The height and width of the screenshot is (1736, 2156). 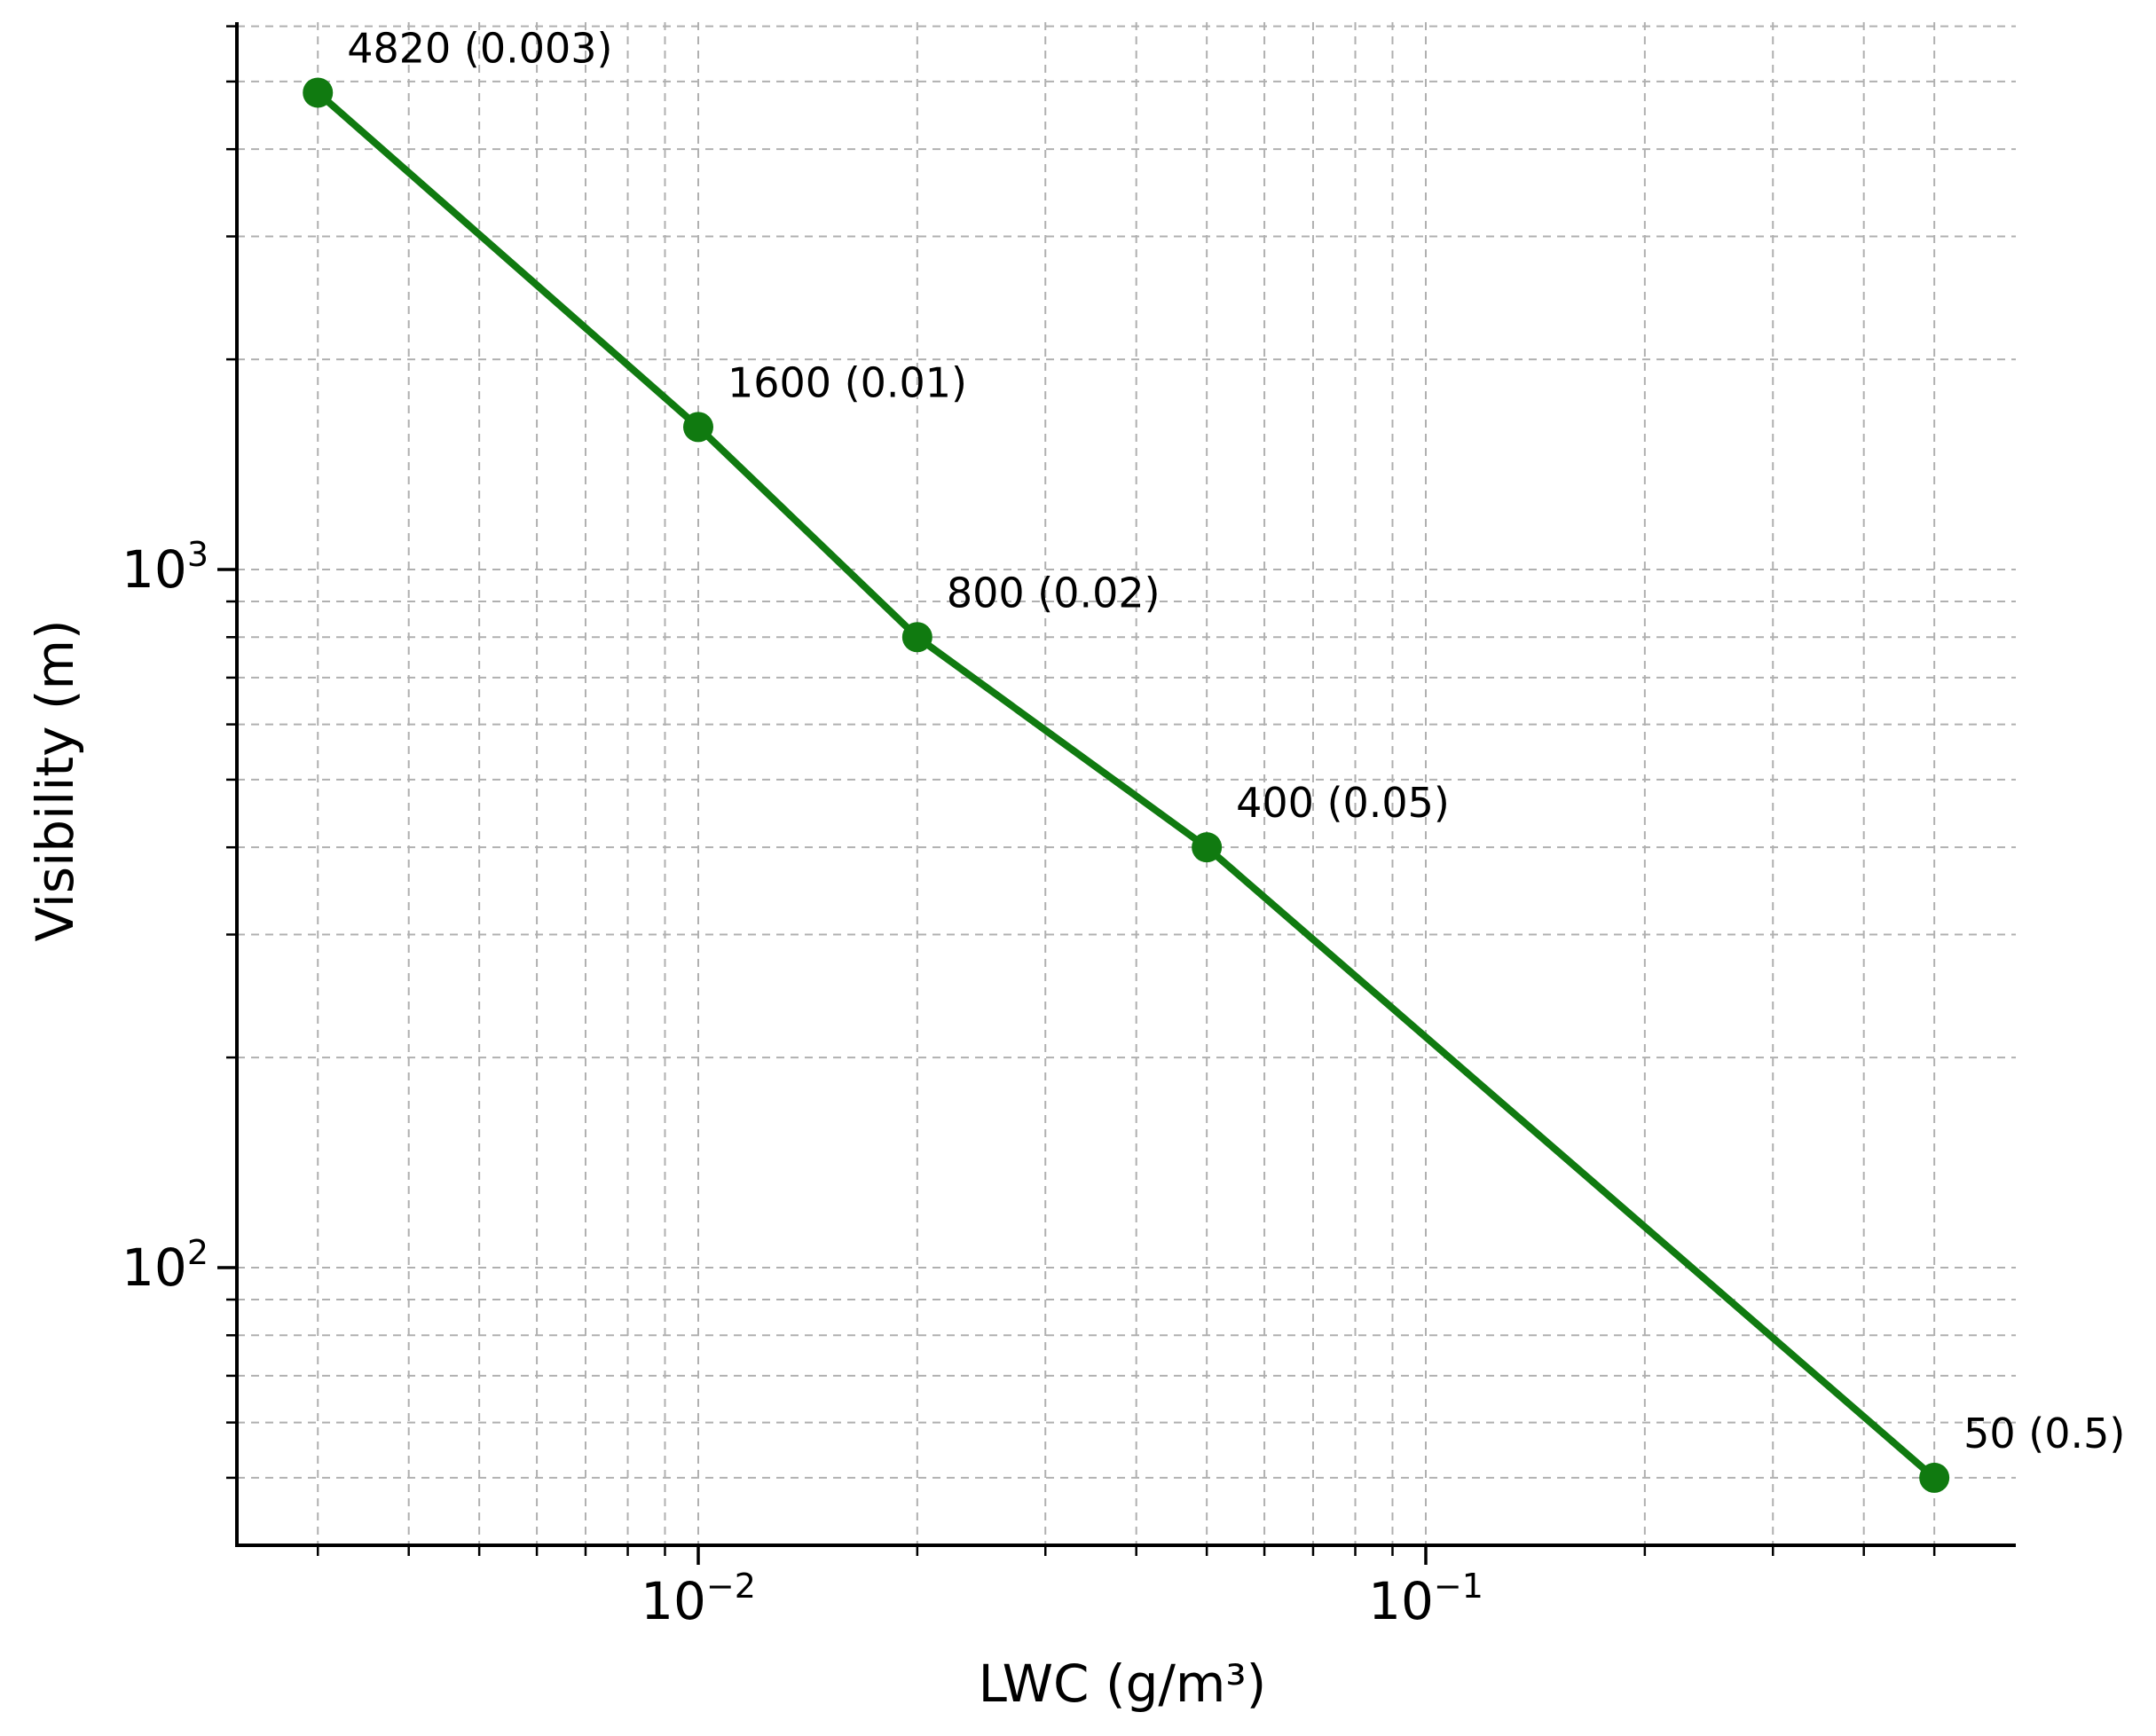 What do you see at coordinates (165, 567) in the screenshot?
I see `y-tick-label: 103` at bounding box center [165, 567].